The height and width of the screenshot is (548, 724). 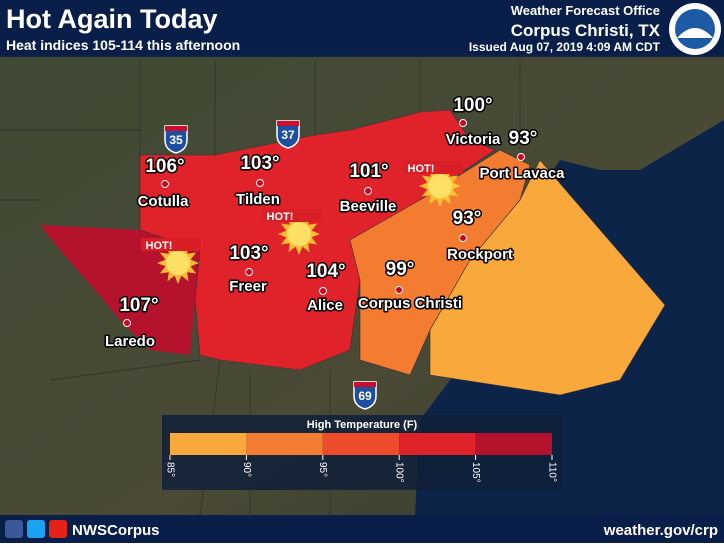 I want to click on legend-tick-label: 105°, so click(x=475, y=472).